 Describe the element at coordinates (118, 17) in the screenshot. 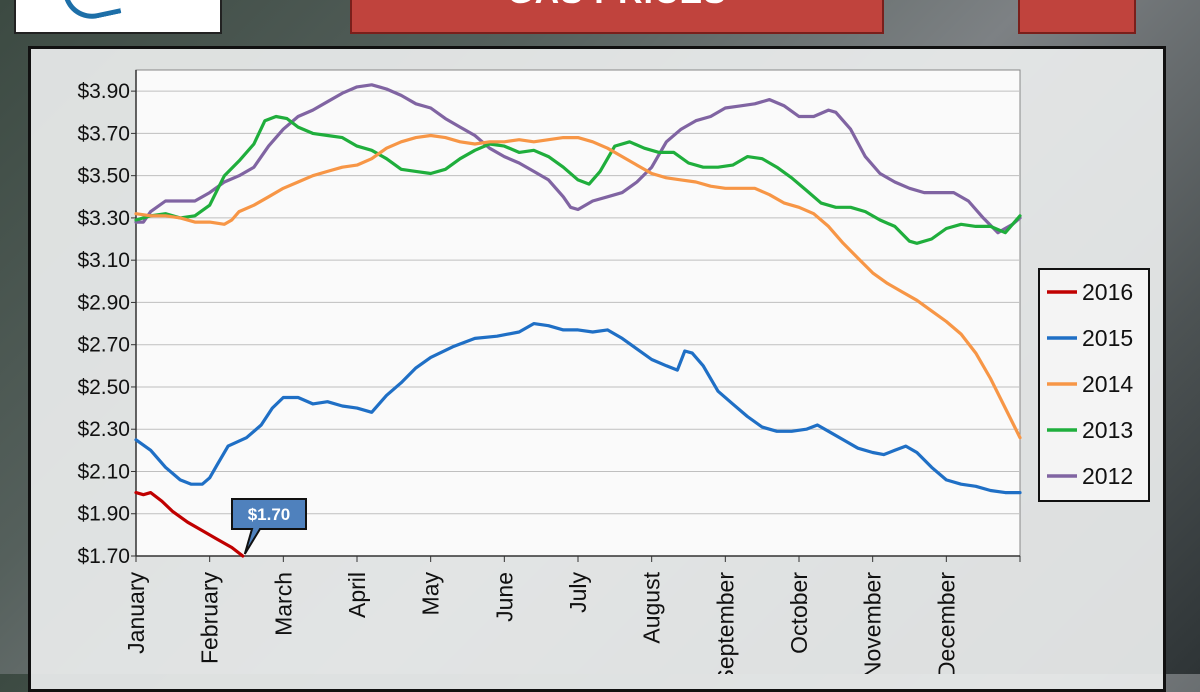

I see `logo` at that location.